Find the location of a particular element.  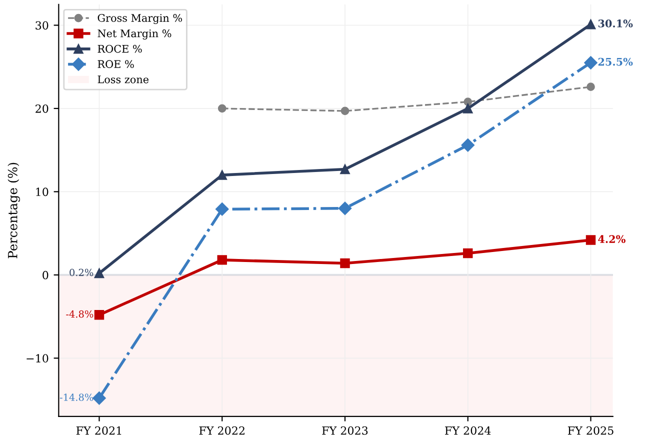

data-label: 30.1% is located at coordinates (615, 24).